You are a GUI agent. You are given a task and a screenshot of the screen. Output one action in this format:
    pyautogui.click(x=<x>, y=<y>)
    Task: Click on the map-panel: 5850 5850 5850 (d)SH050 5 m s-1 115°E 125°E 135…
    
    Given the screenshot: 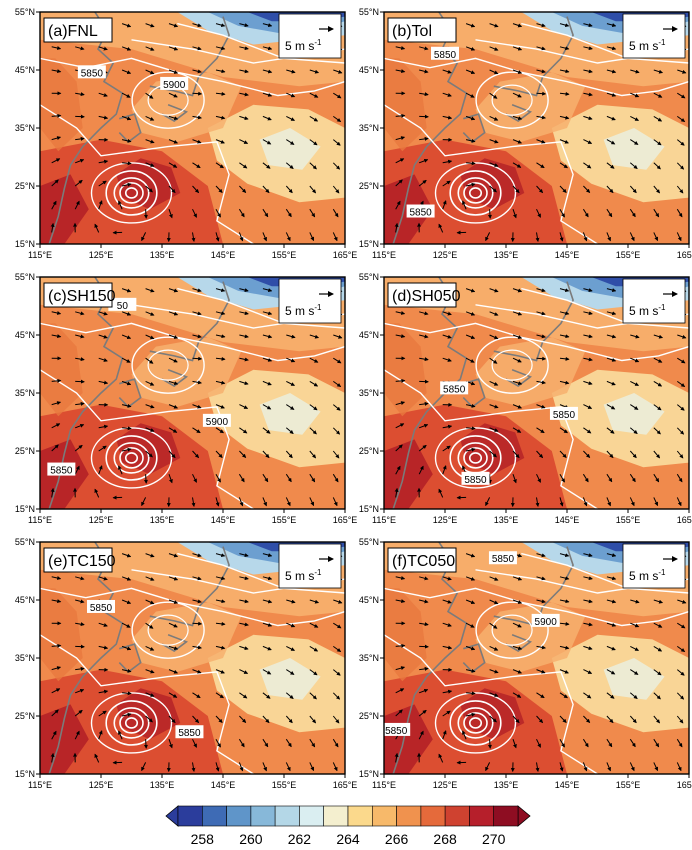 What is the action you would take?
    pyautogui.click(x=525, y=398)
    